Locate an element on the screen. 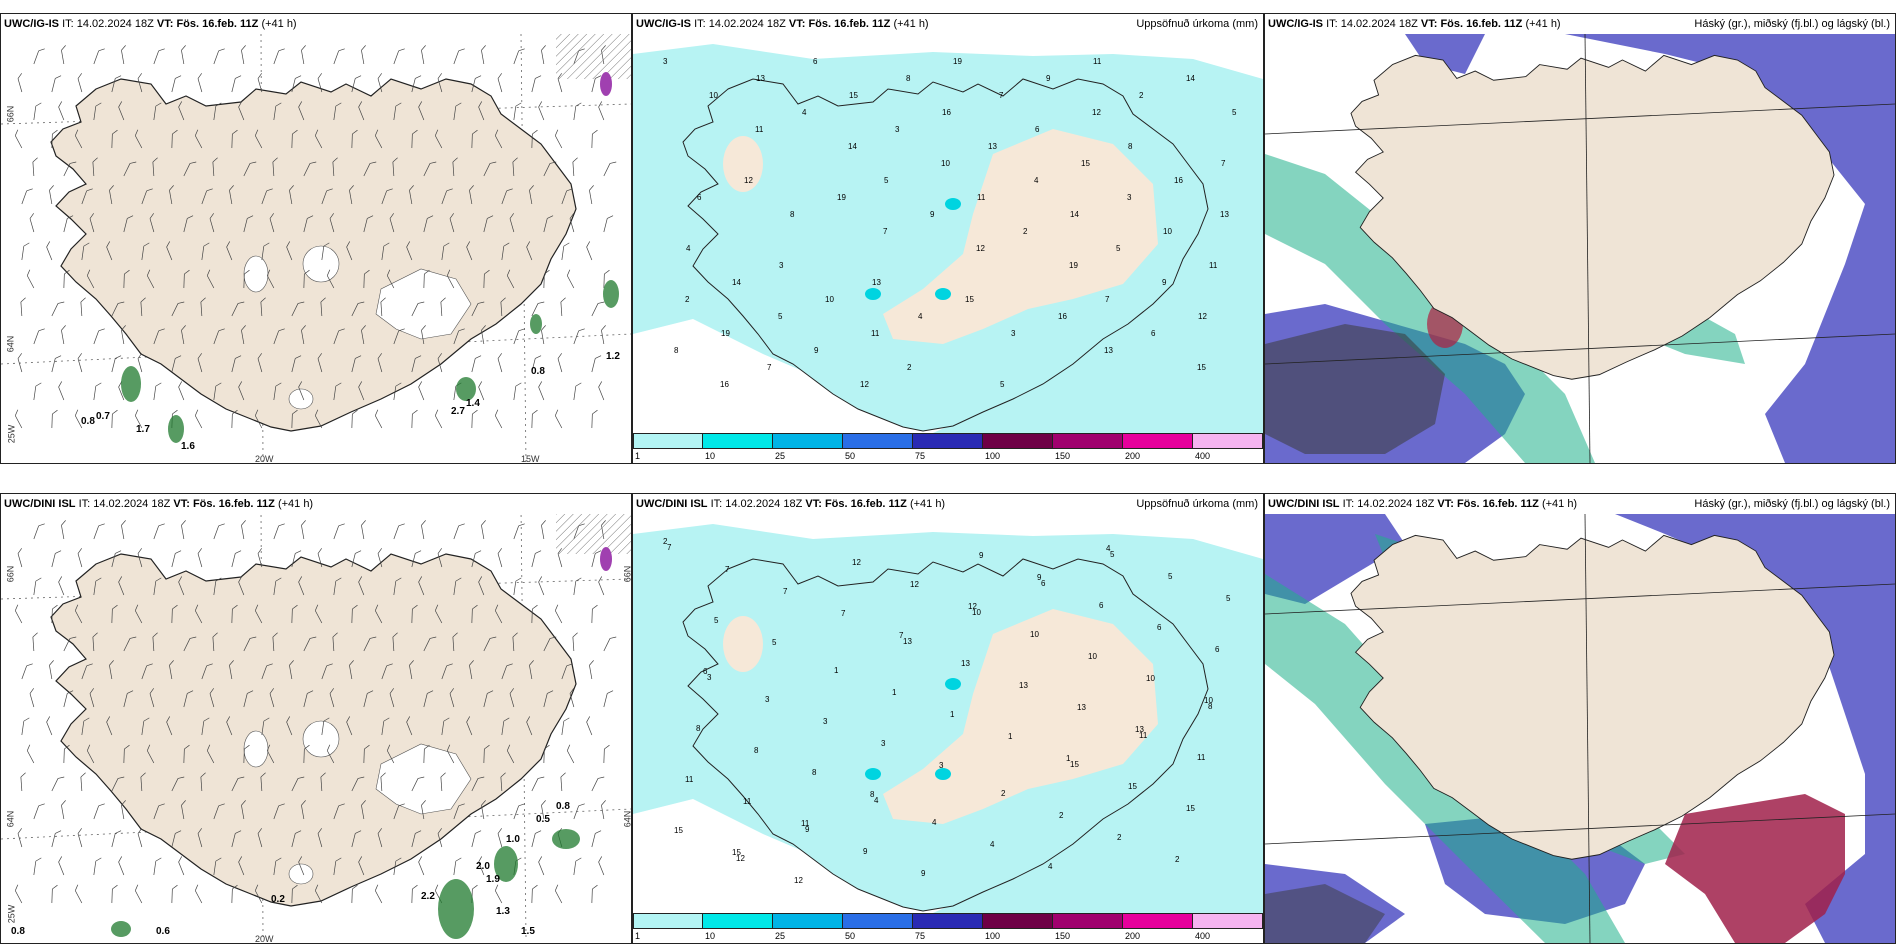  precip-colorbar: 1 10 25 50 75 100 150 200 400 is located at coordinates (948, 448).